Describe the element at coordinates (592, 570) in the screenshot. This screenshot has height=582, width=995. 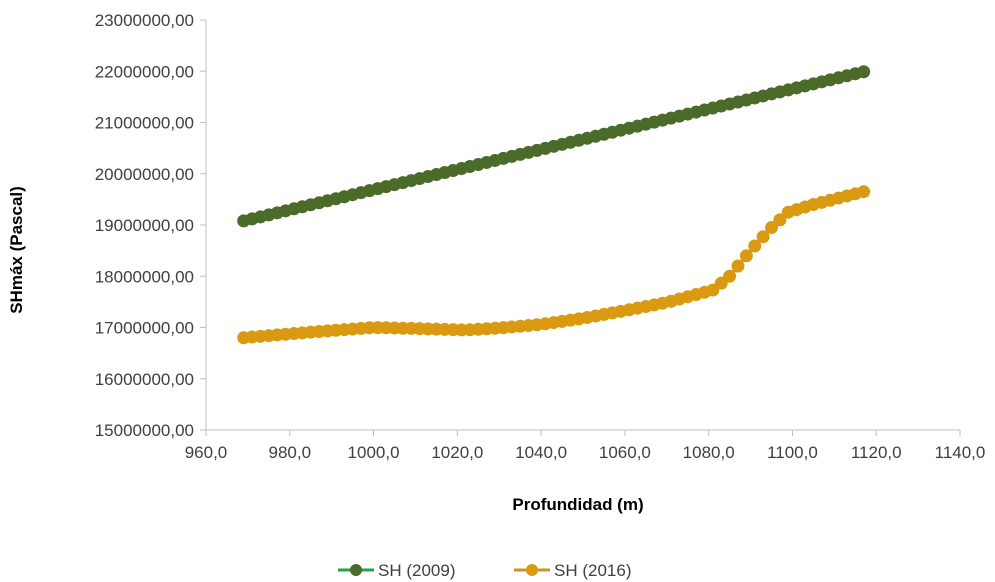
I see `legend-label: SH (2016)` at that location.